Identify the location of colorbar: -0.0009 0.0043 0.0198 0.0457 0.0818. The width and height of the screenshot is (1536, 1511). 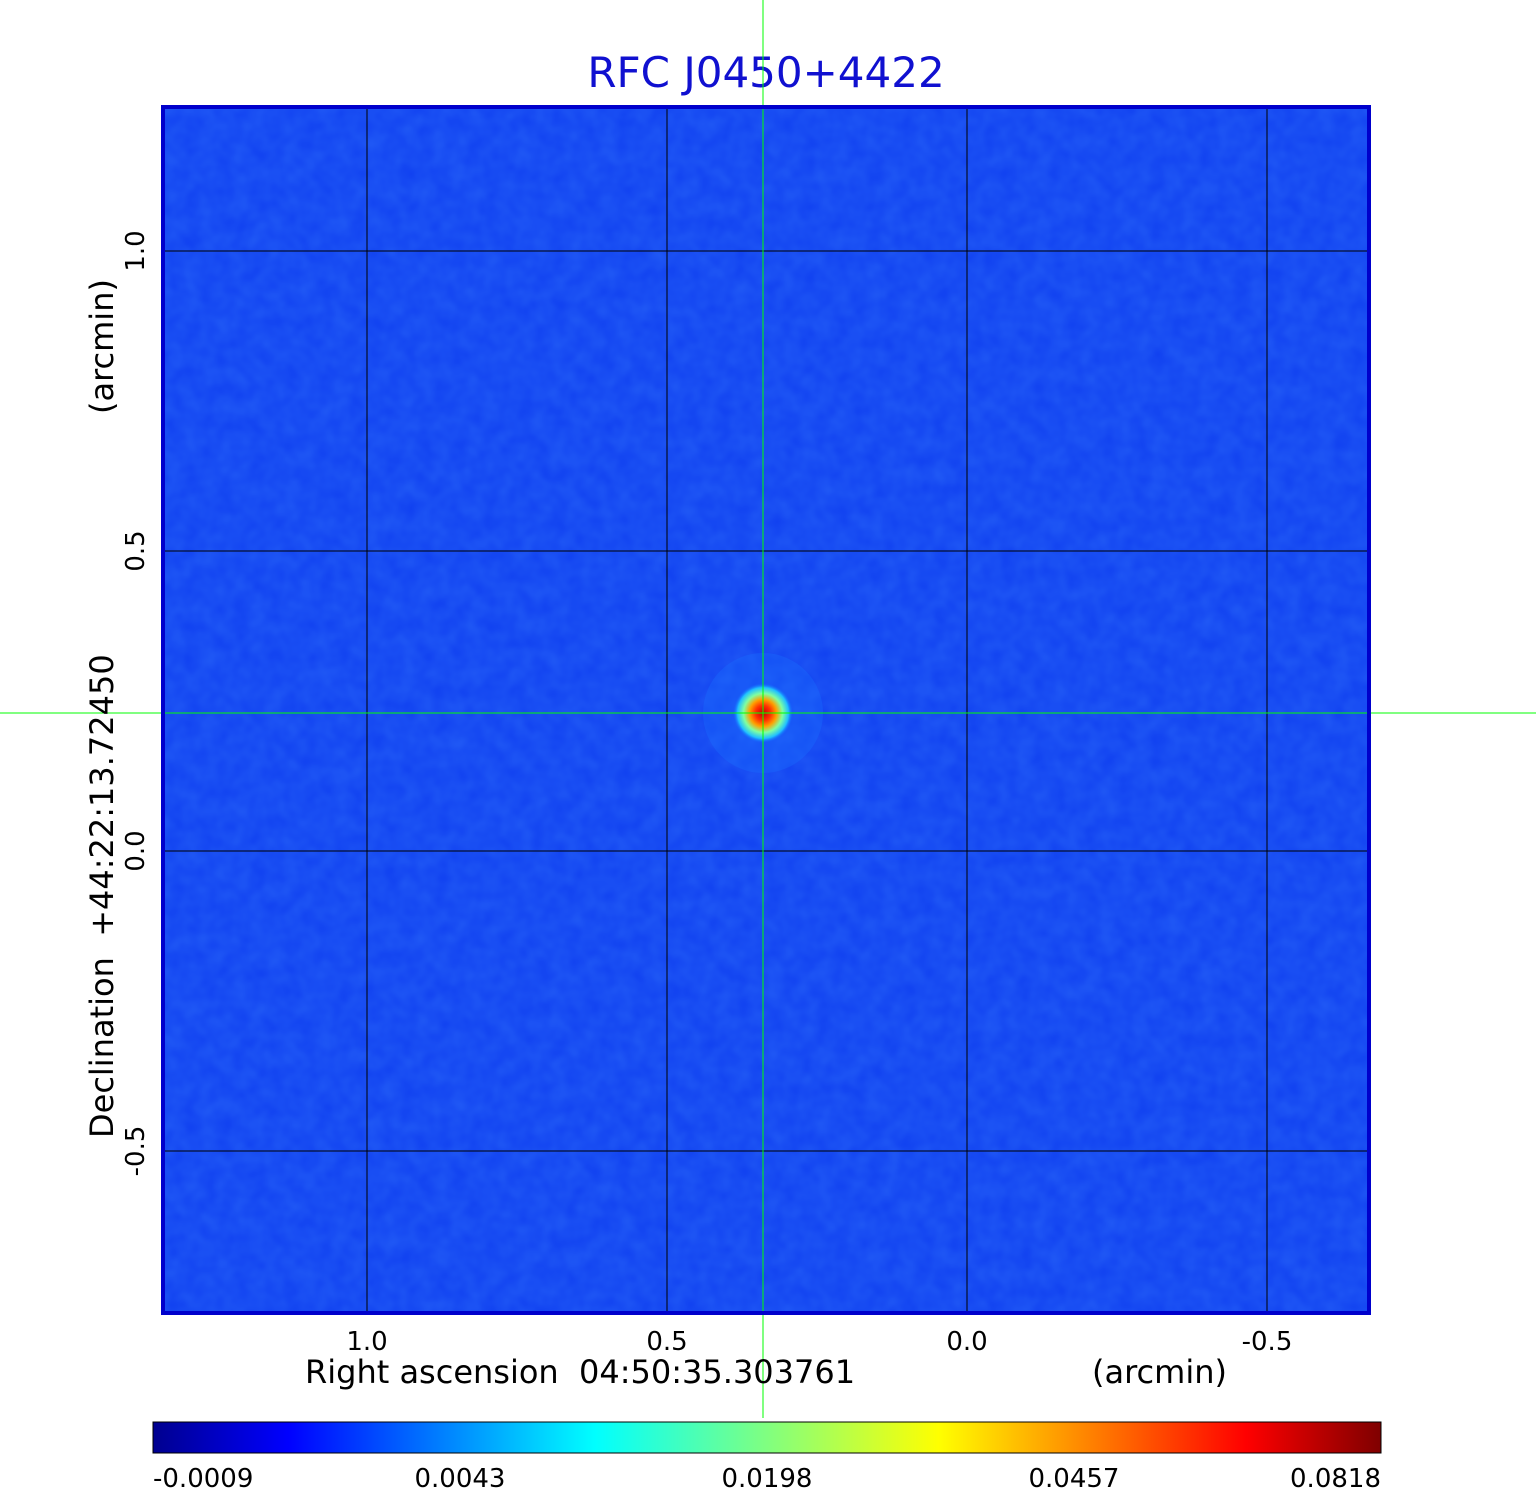
(767, 1457).